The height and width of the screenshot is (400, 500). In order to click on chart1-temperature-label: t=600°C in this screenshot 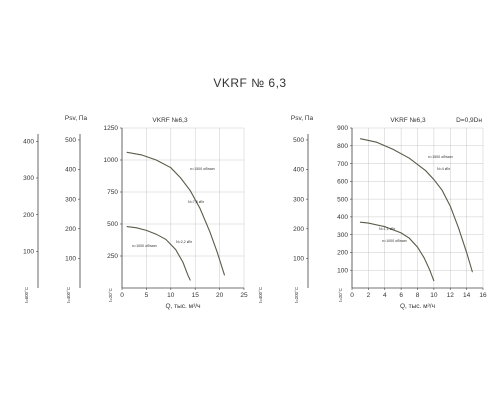, I will do `click(26, 295)`.